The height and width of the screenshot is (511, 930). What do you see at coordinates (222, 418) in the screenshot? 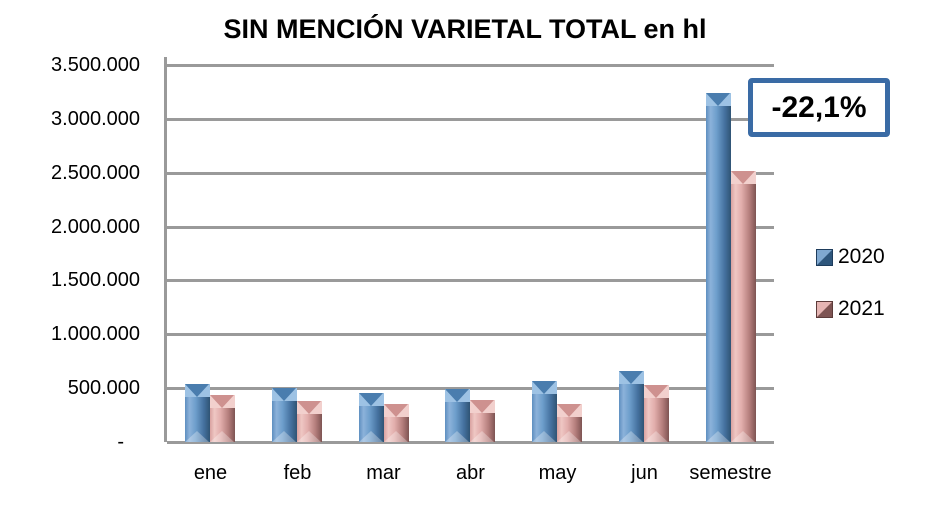
I see `bar-2021-ene` at bounding box center [222, 418].